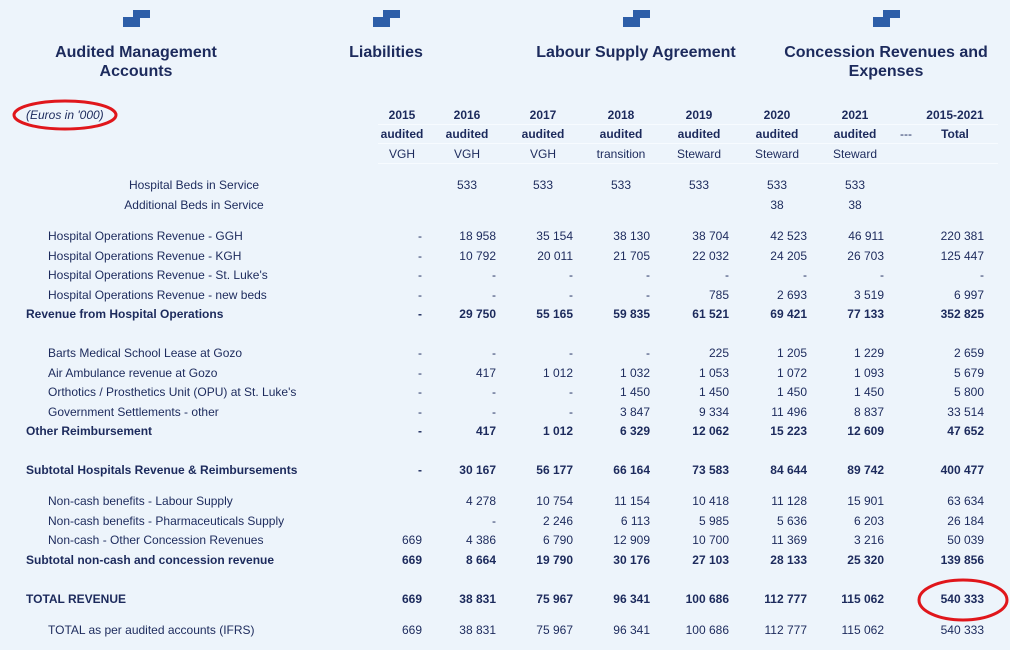 The image size is (1010, 650). What do you see at coordinates (554, 314) in the screenshot?
I see `cell-value: 55 165` at bounding box center [554, 314].